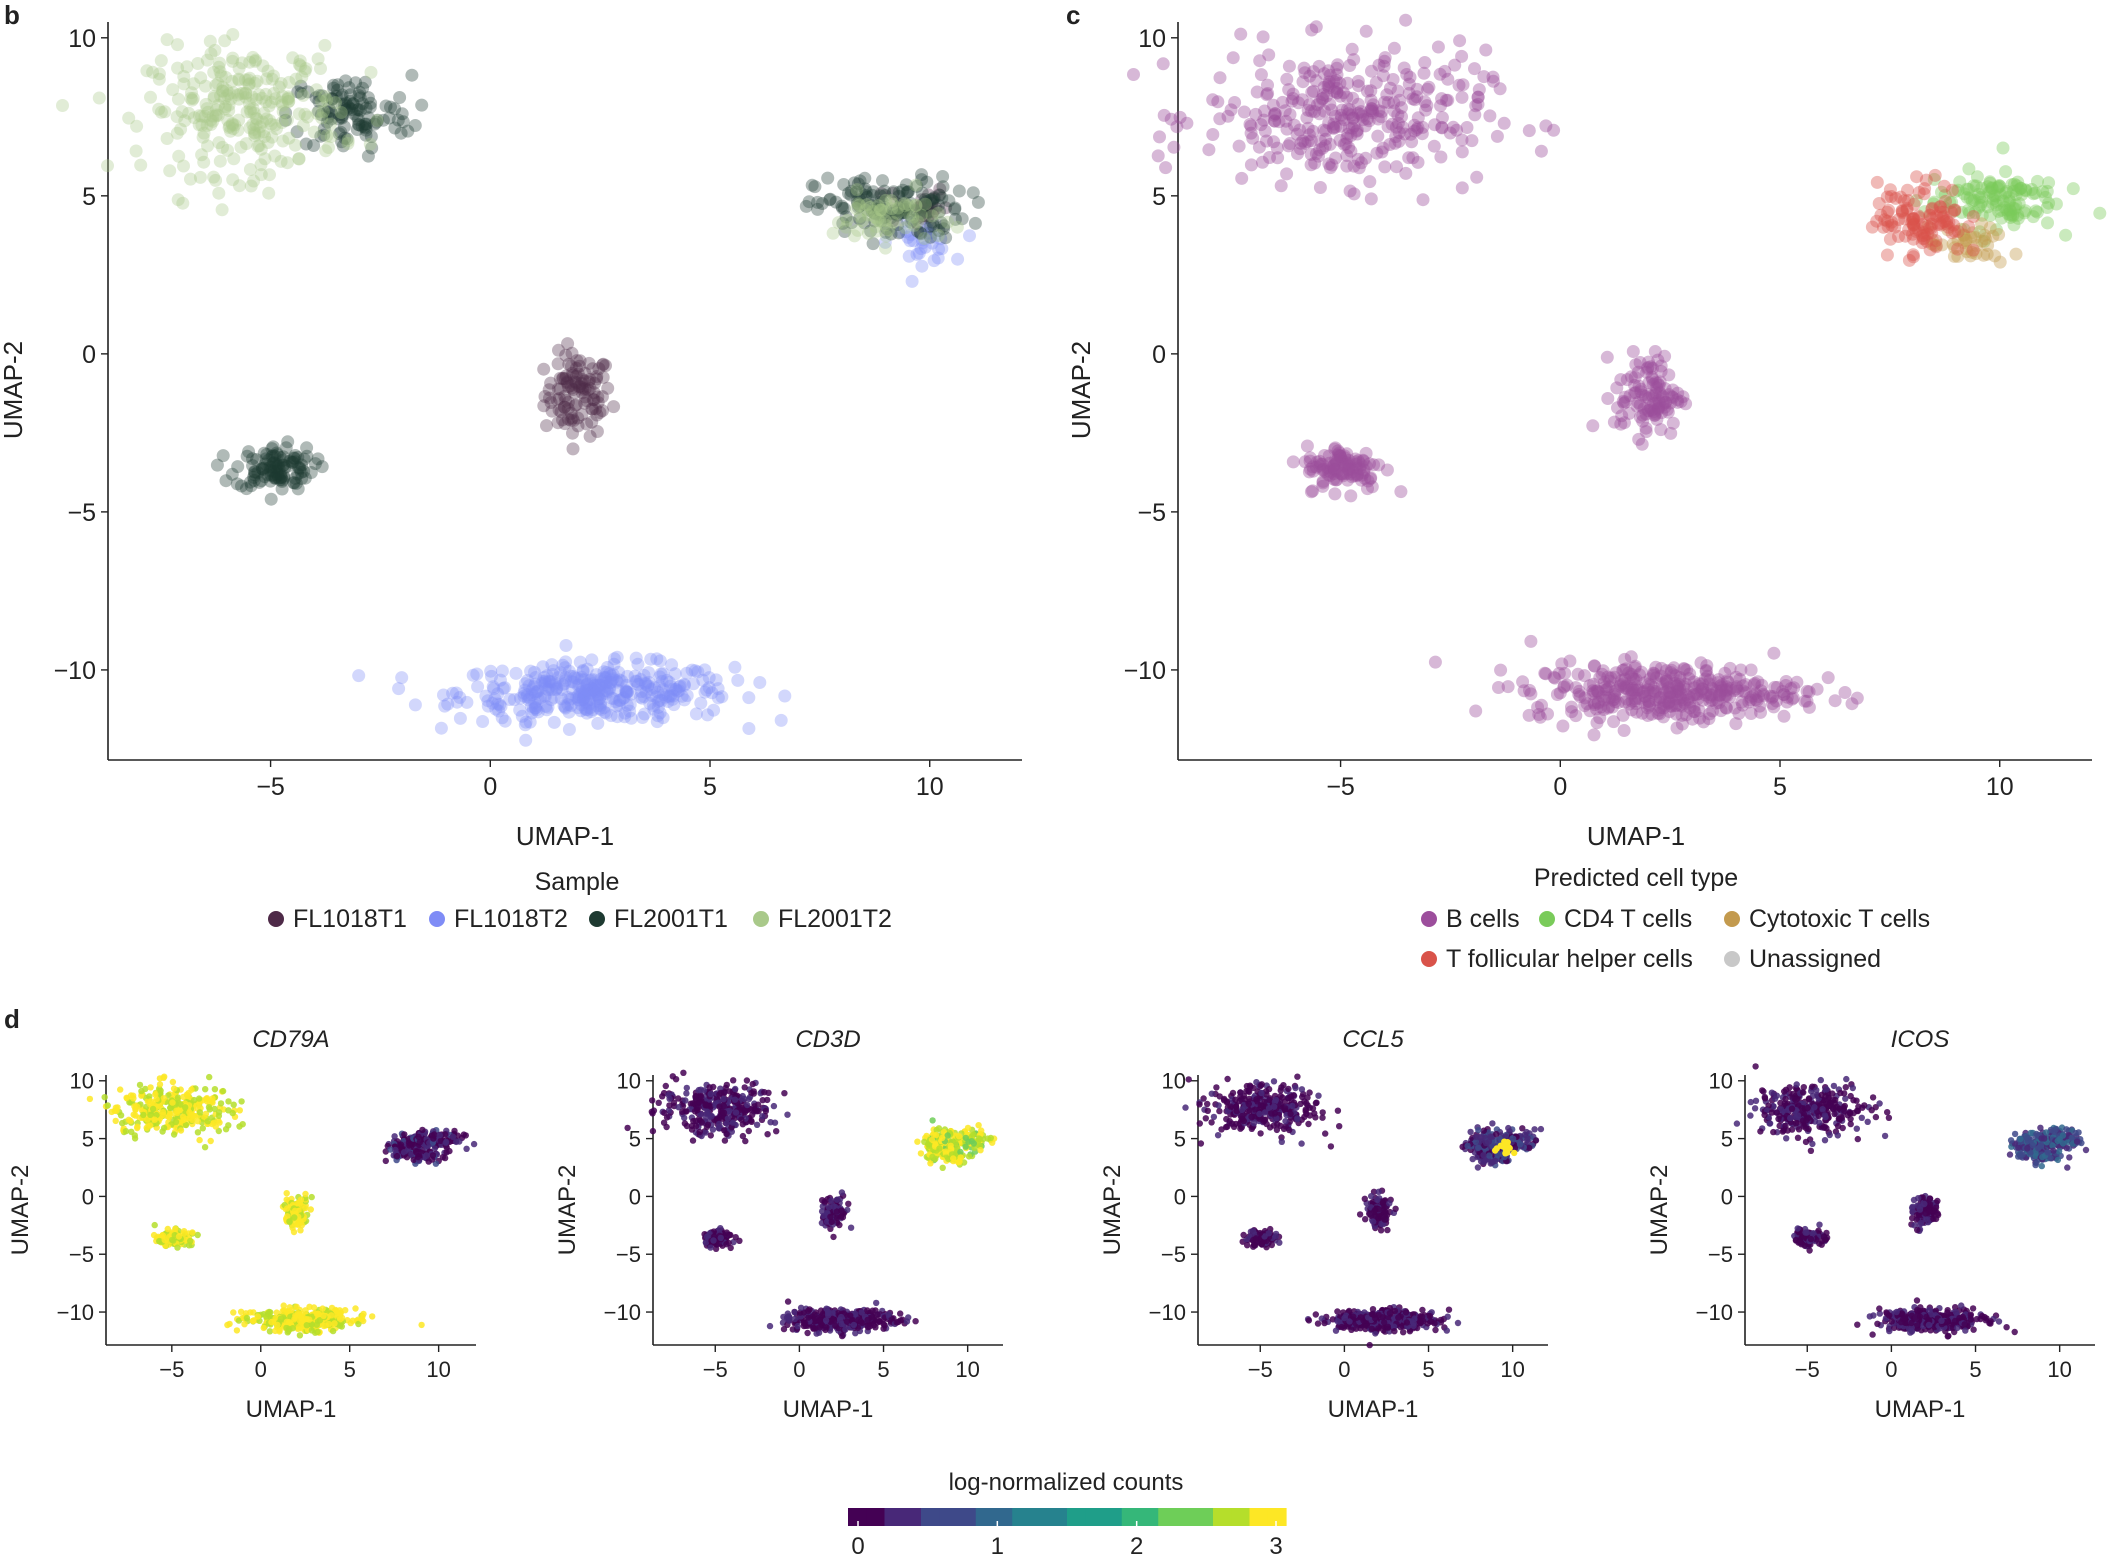 The height and width of the screenshot is (1568, 2115). What do you see at coordinates (1615, 919) in the screenshot?
I see `legend-item: CD4 T cells` at bounding box center [1615, 919].